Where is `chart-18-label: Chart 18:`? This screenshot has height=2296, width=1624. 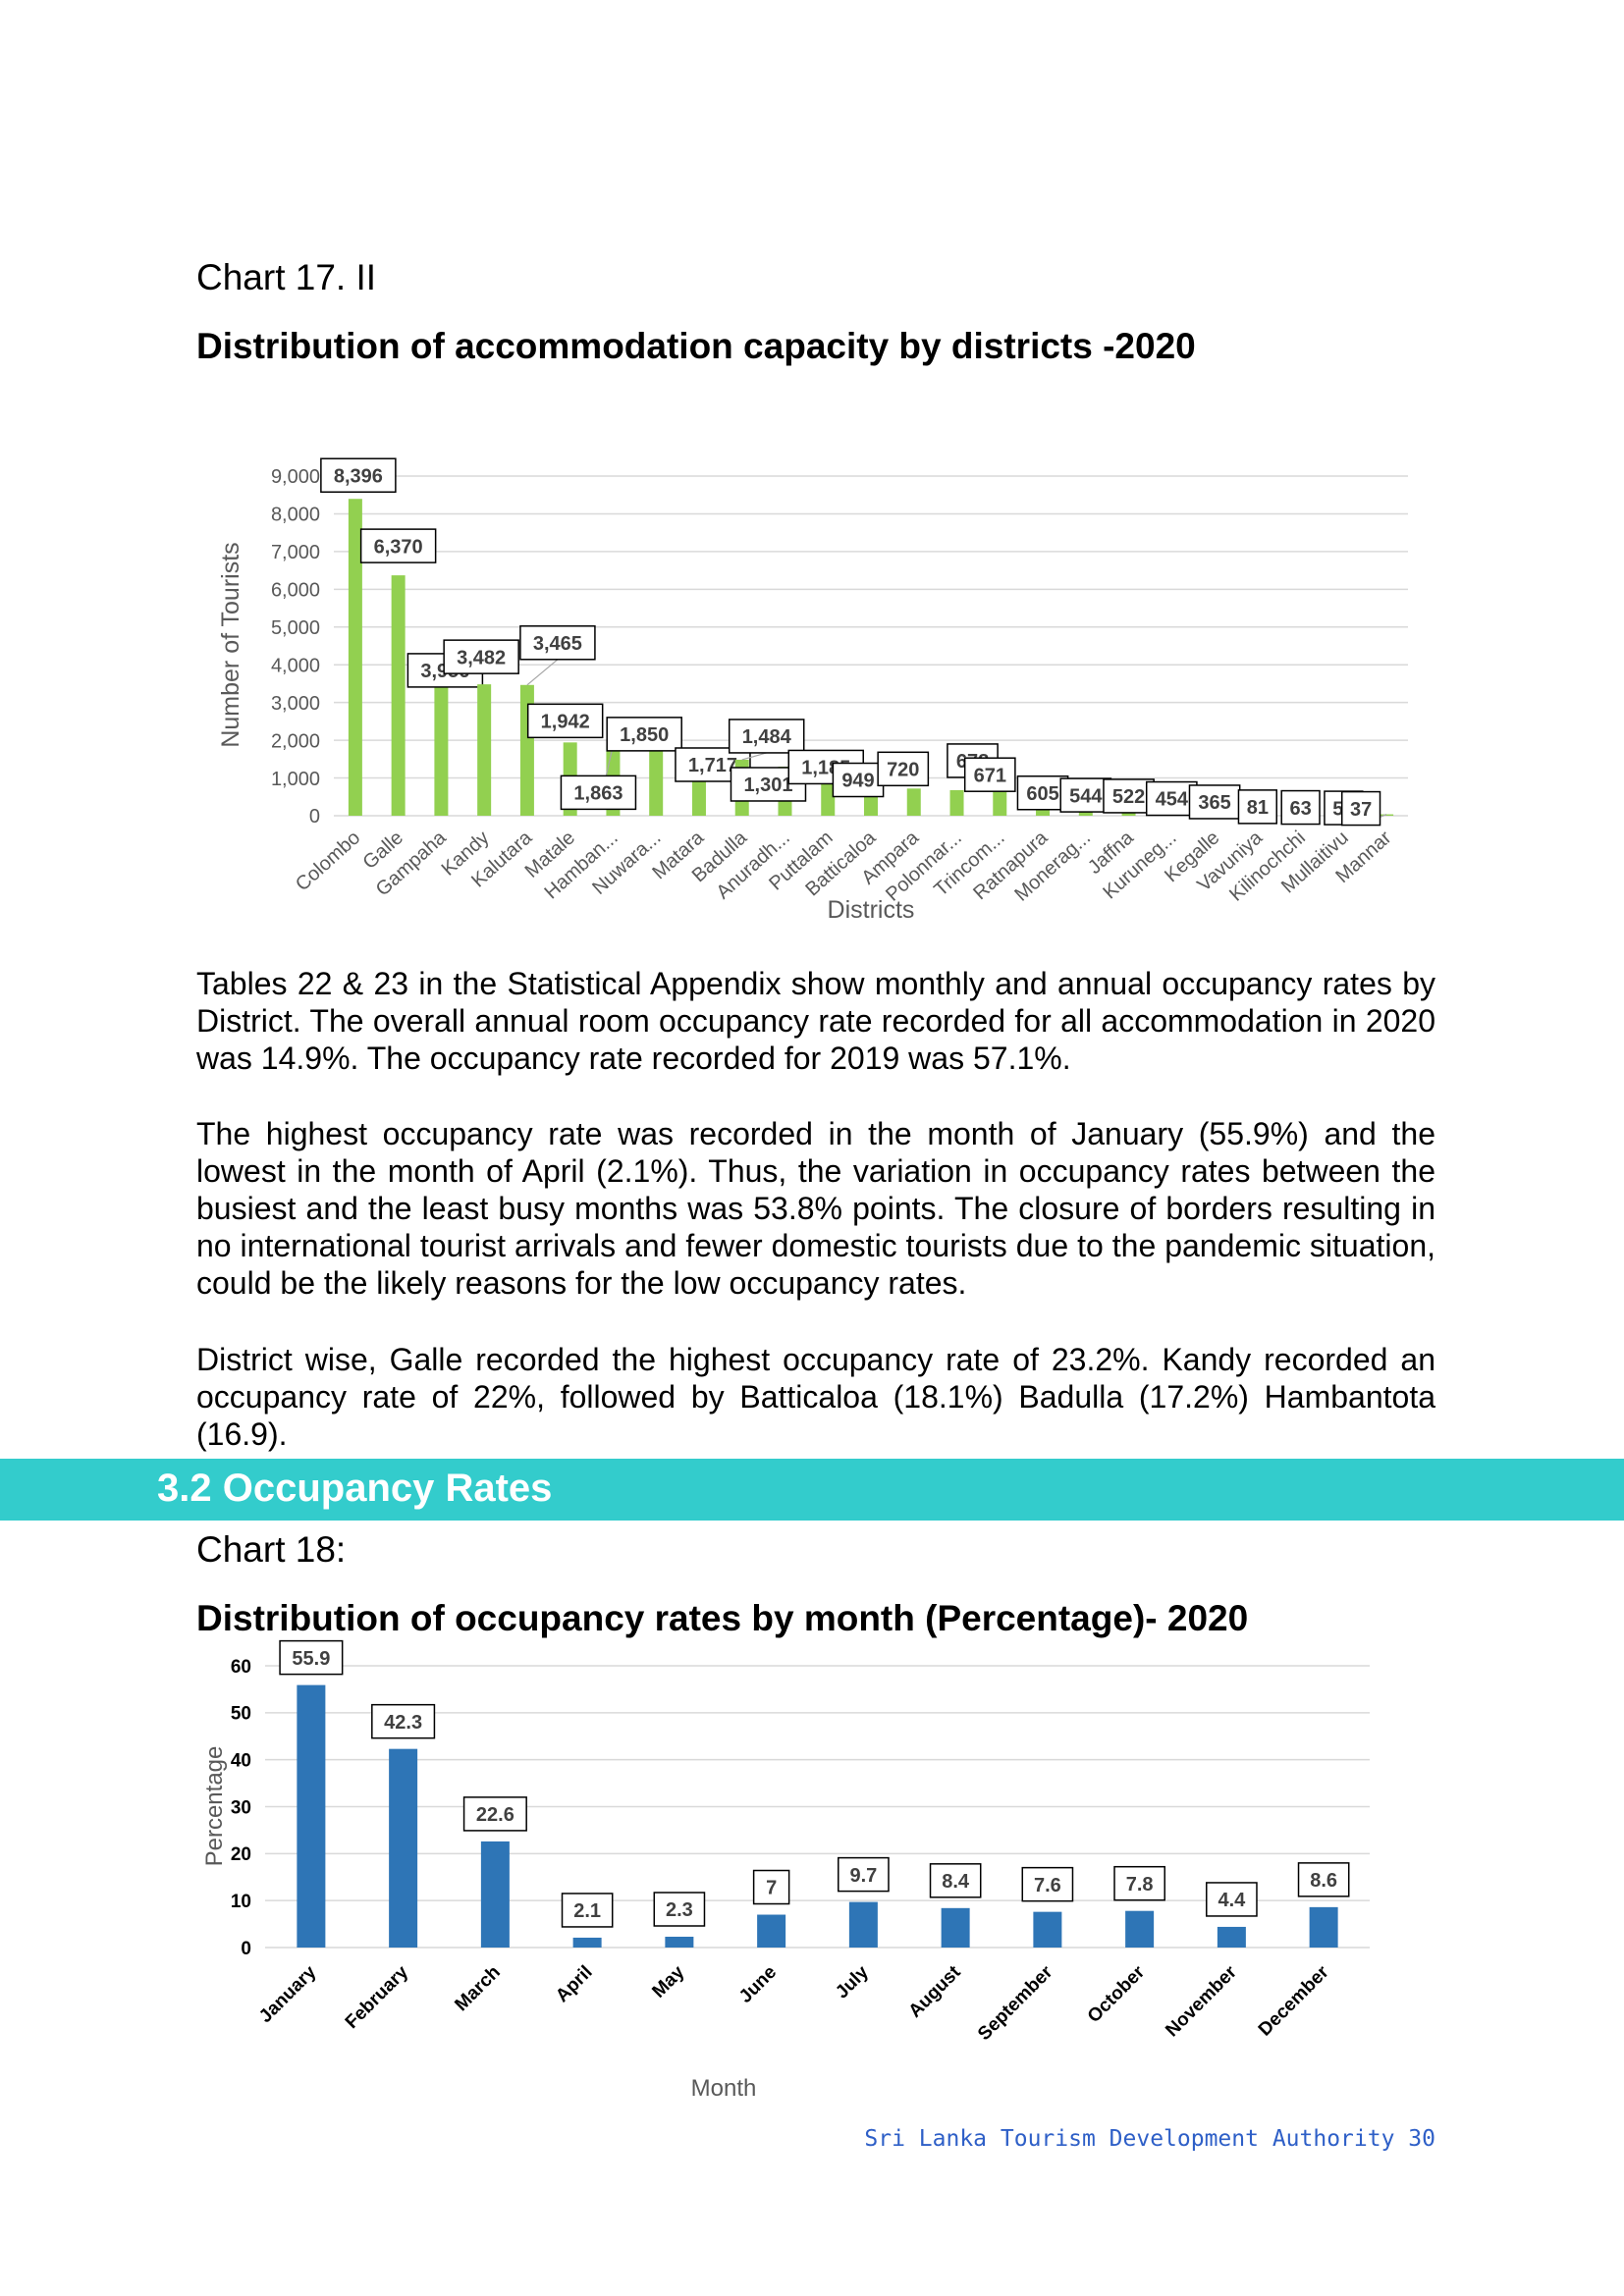 chart-18-label: Chart 18: is located at coordinates (271, 1550).